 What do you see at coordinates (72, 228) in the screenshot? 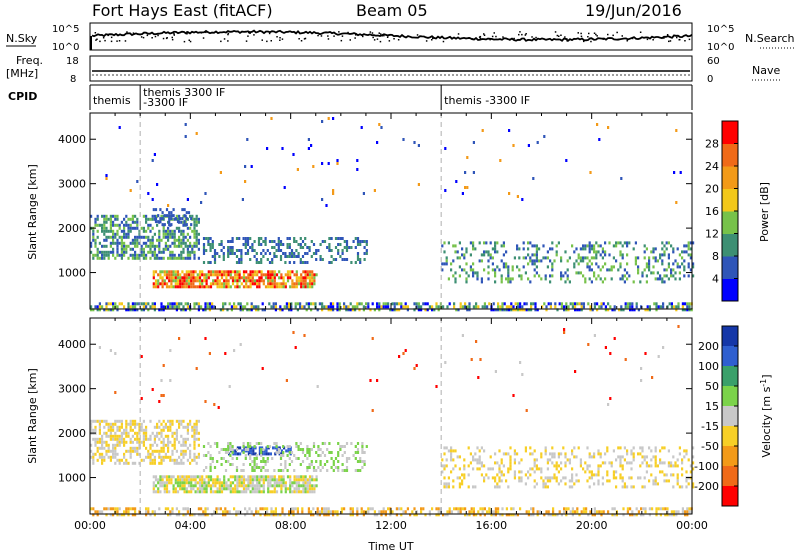
I see `y-tick-label: 2000` at bounding box center [72, 228].